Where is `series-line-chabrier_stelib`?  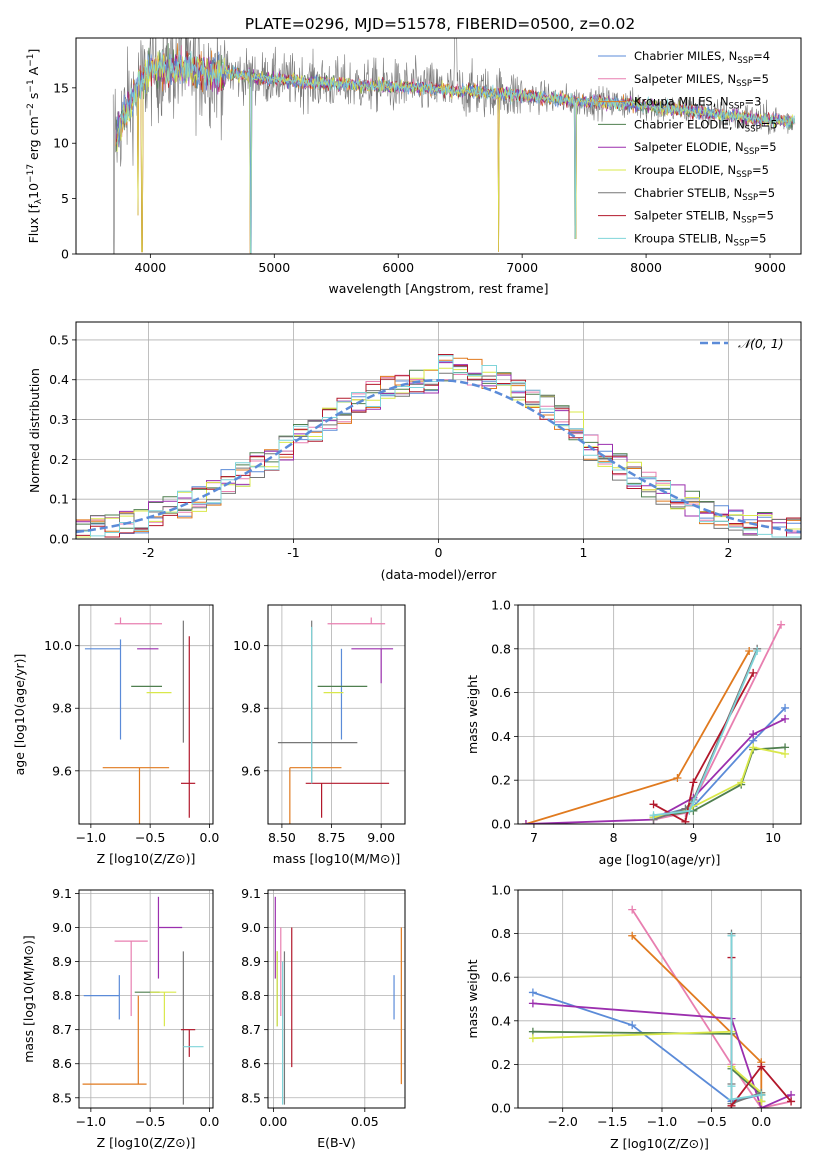 series-line-chabrier_stelib is located at coordinates (746, 1019).